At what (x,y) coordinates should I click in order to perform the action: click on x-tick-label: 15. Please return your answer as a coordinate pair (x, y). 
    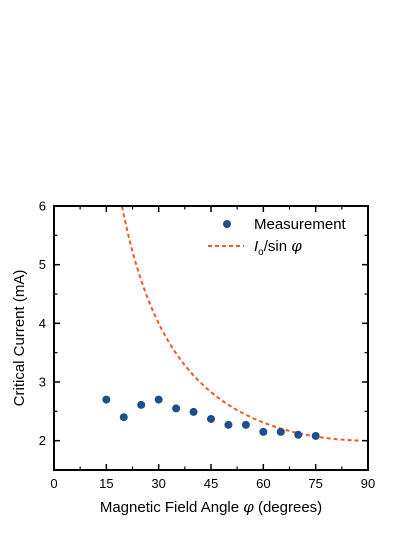
    Looking at the image, I should click on (106, 483).